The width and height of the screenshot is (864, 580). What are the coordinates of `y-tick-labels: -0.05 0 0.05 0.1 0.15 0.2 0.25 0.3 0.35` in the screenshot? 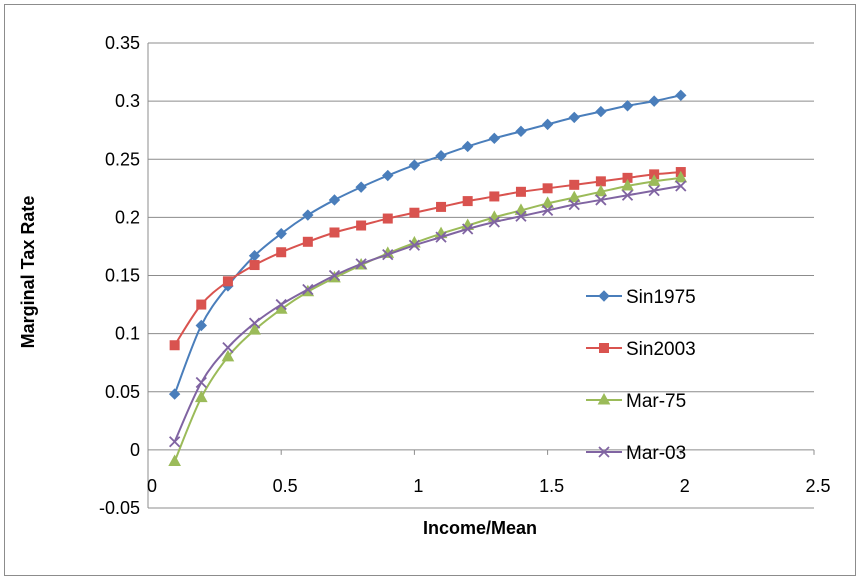 It's located at (119, 275).